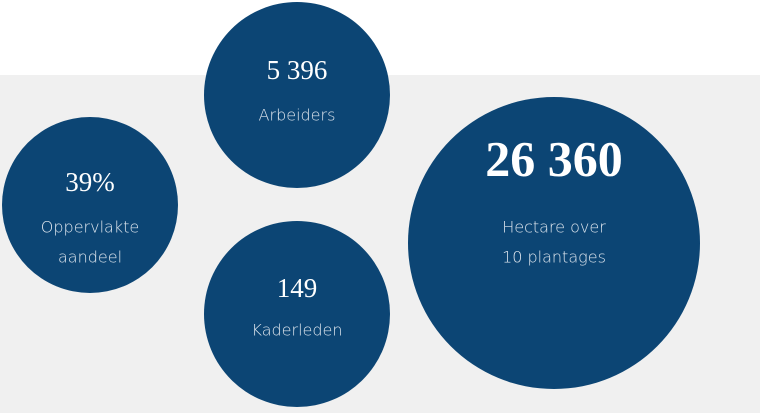 The height and width of the screenshot is (413, 760). I want to click on stat-value: 26 360, so click(554, 158).